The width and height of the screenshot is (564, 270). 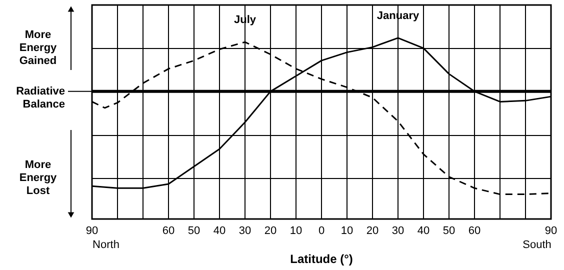 What do you see at coordinates (38, 178) in the screenshot?
I see `text: More Energy Lost` at bounding box center [38, 178].